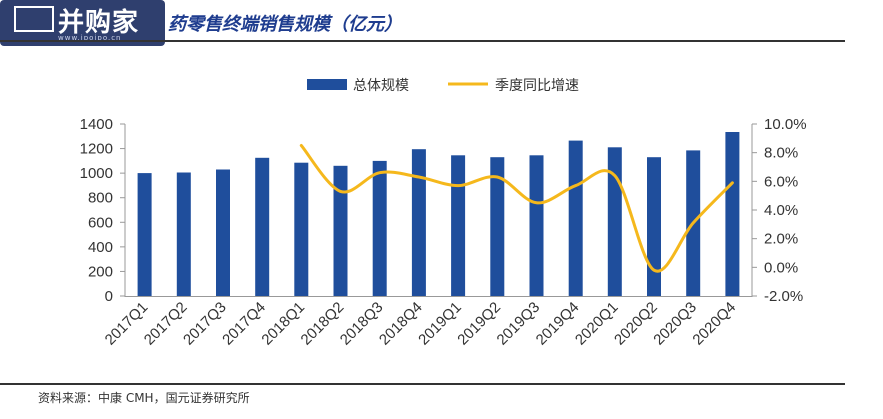  What do you see at coordinates (100, 271) in the screenshot?
I see `y-left-tick-label: 200` at bounding box center [100, 271].